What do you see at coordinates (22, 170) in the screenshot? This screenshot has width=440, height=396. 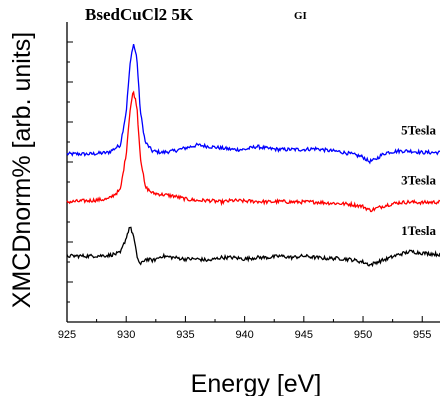 I see `y-axis-label: XMCDnorm% [arb. units]` at bounding box center [22, 170].